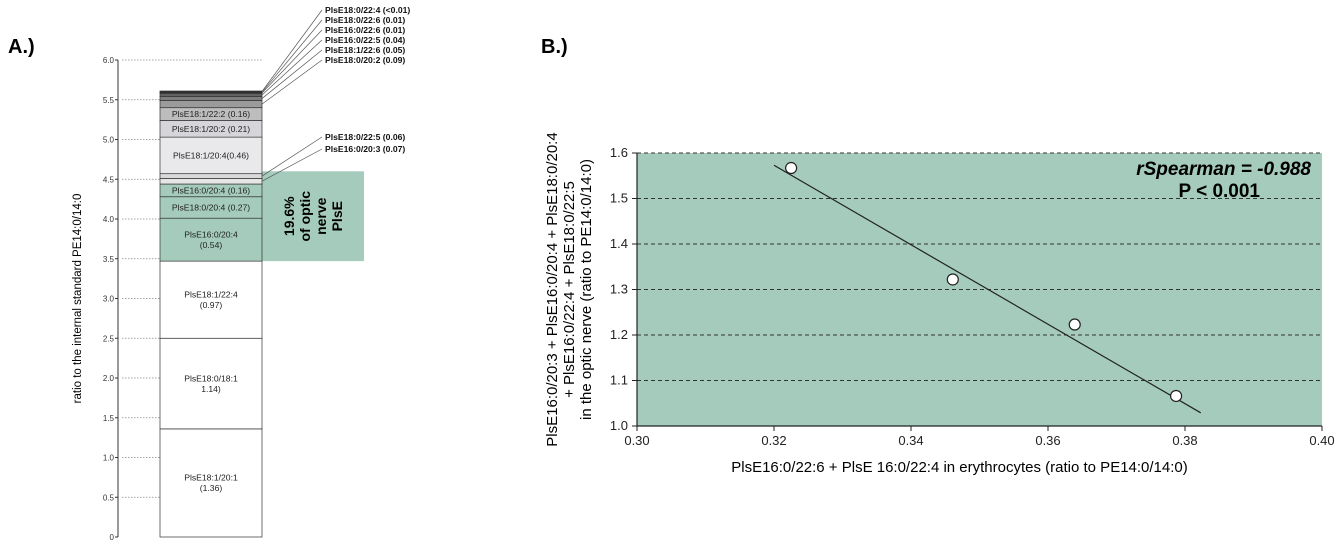 The height and width of the screenshot is (541, 1335). What do you see at coordinates (337, 216) in the screenshot?
I see `annotation-line: PlsE` at bounding box center [337, 216].